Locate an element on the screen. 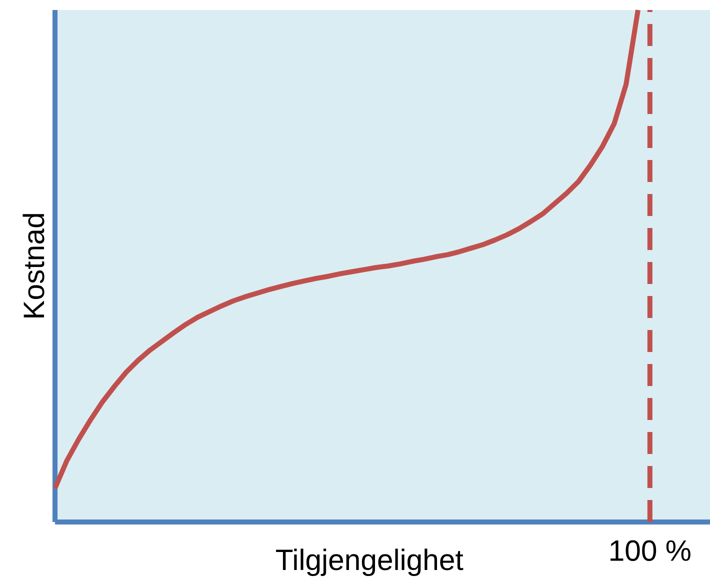 The width and height of the screenshot is (710, 581). text: 100 % is located at coordinates (650, 551).